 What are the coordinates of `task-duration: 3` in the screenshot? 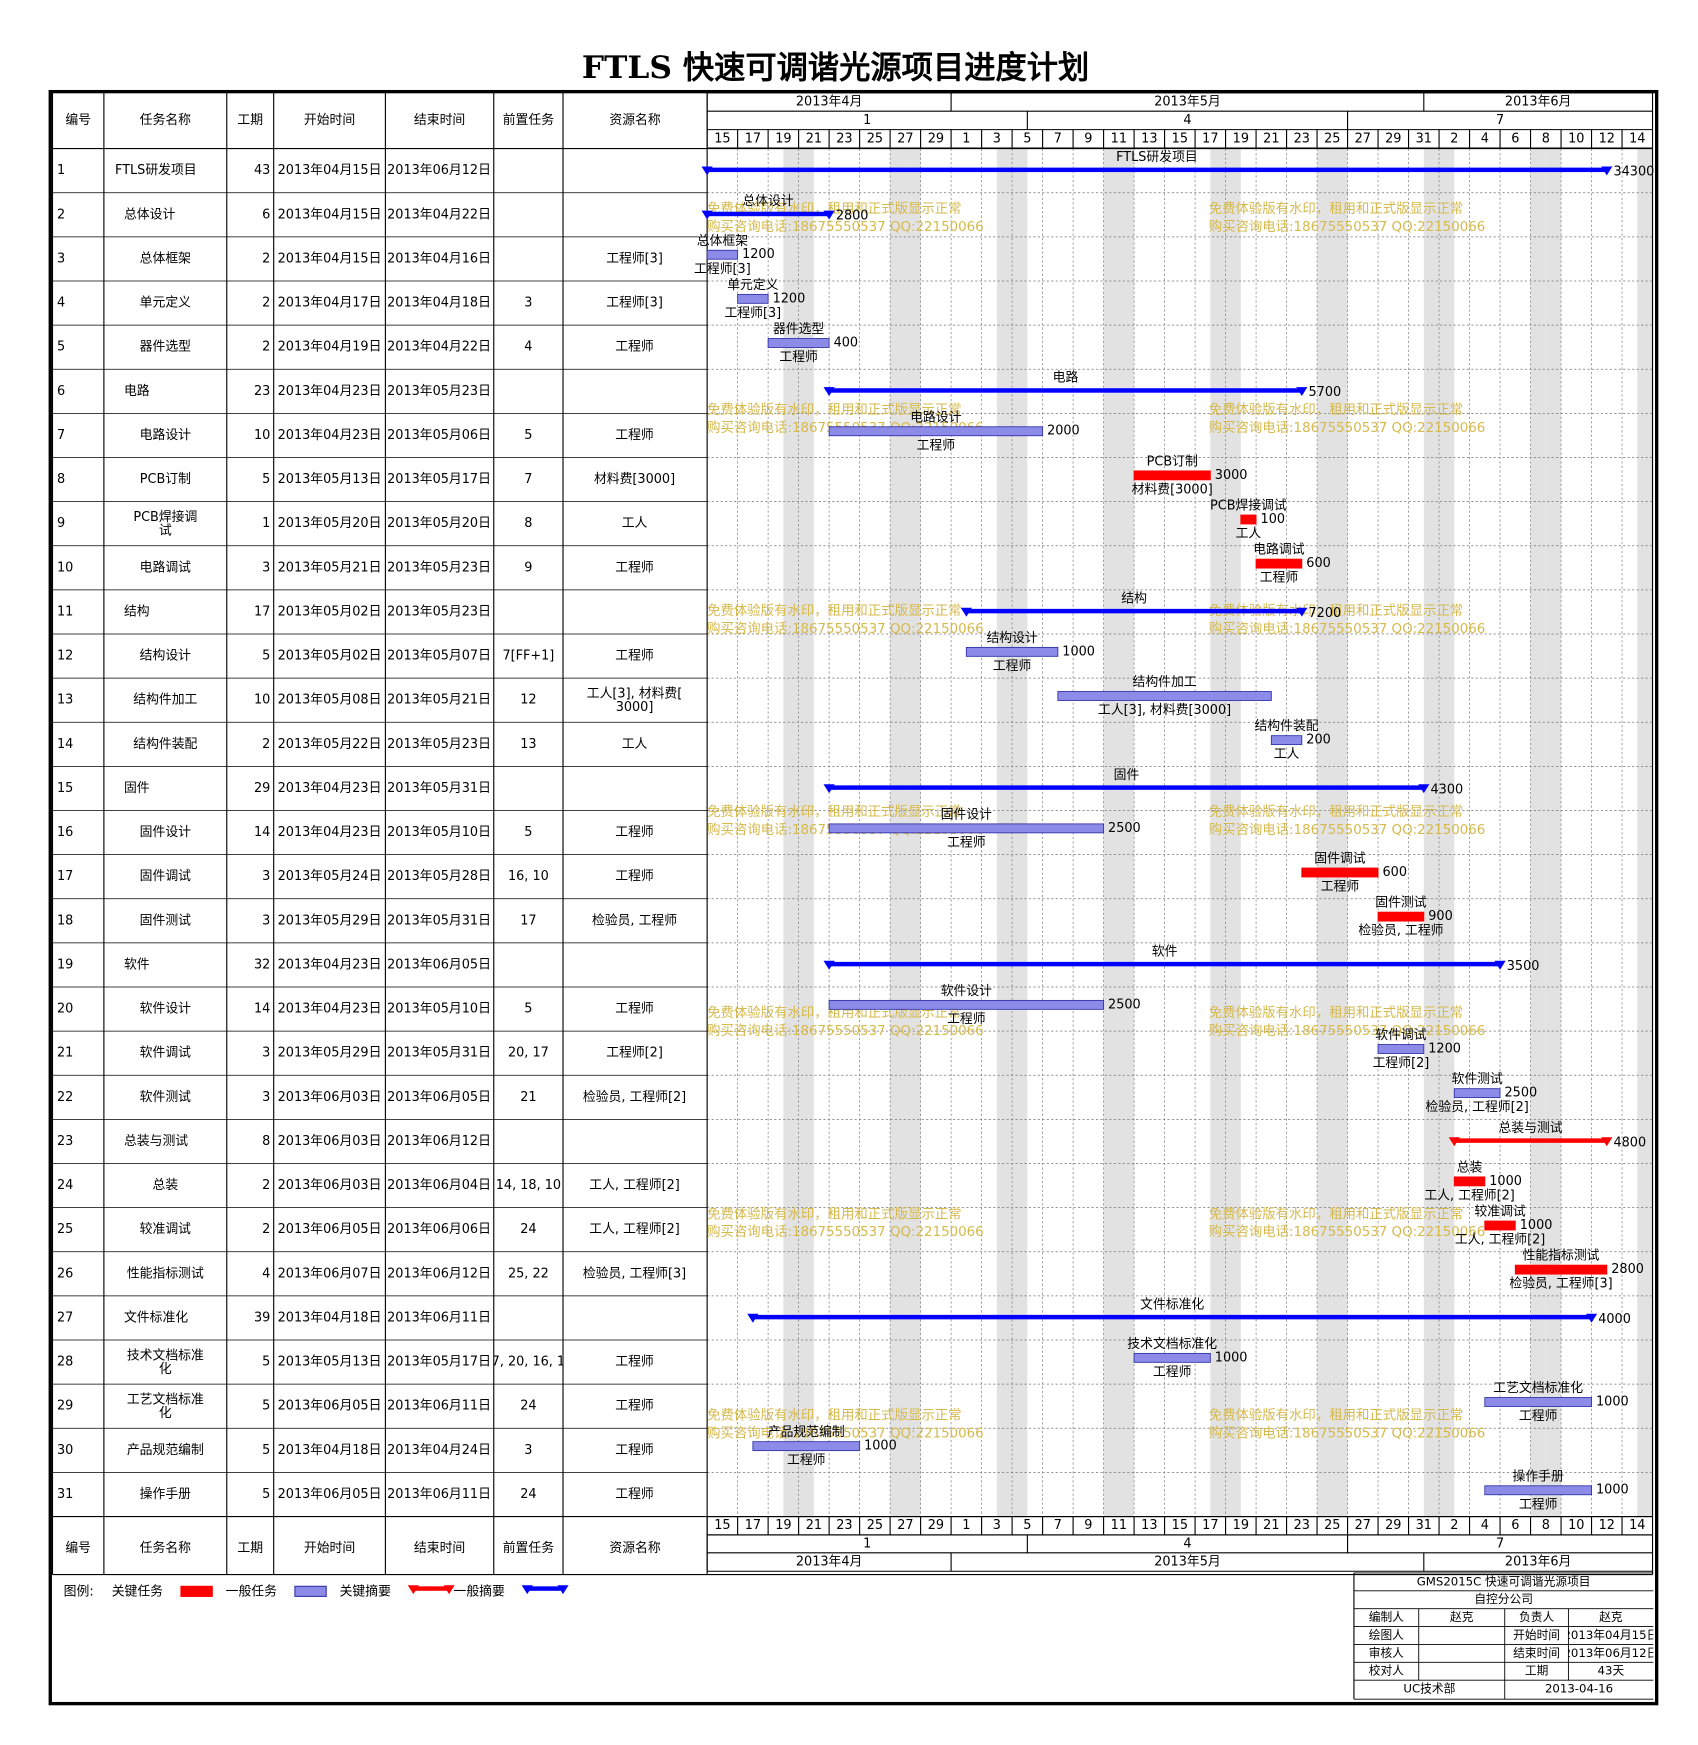 It's located at (266, 920).